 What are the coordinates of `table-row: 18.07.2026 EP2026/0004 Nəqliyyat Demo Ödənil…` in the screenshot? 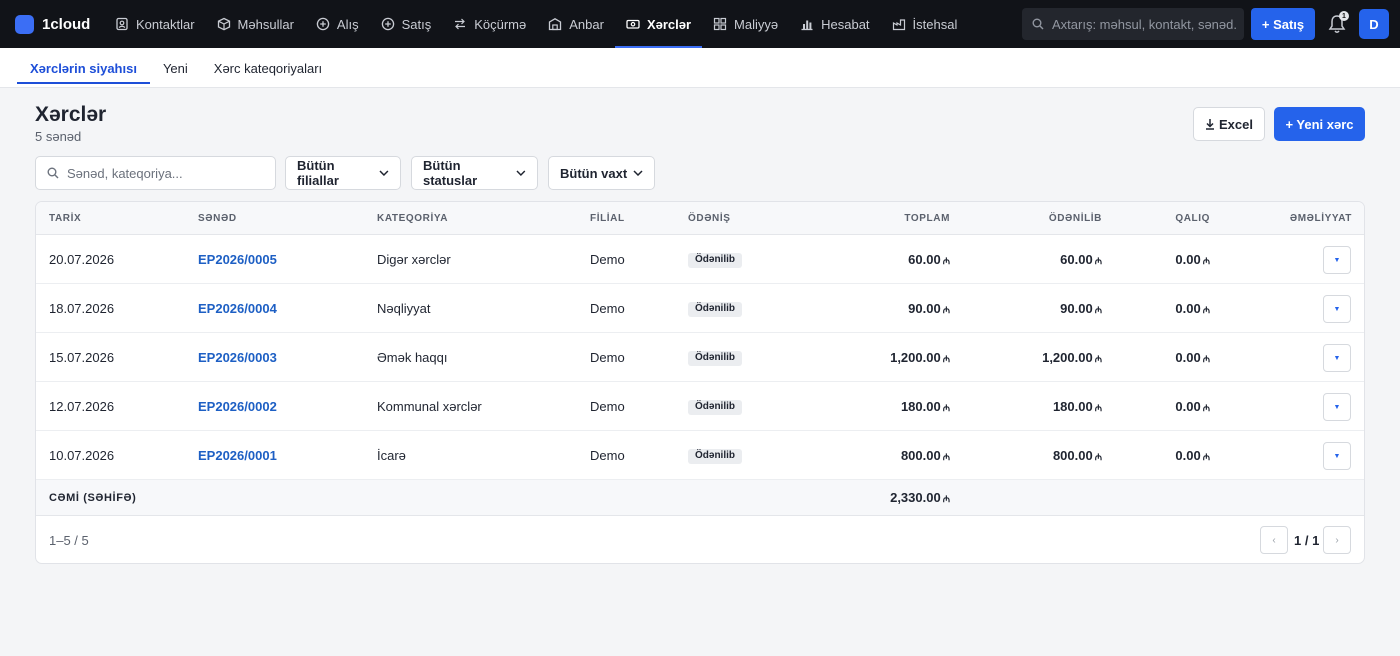 It's located at (700, 308).